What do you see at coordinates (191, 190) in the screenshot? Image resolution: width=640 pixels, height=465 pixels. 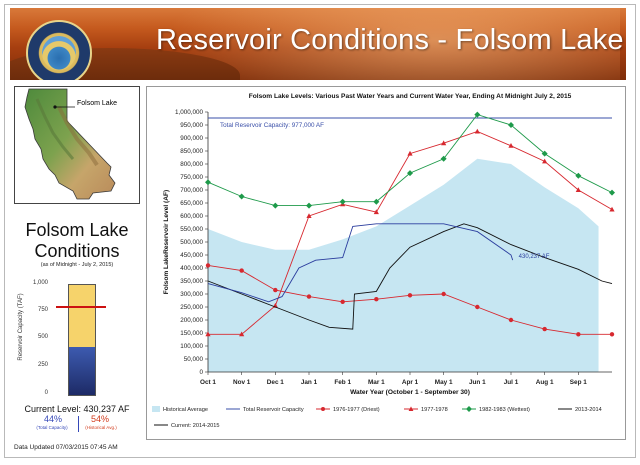 I see `y-tick-label: 700,000` at bounding box center [191, 190].